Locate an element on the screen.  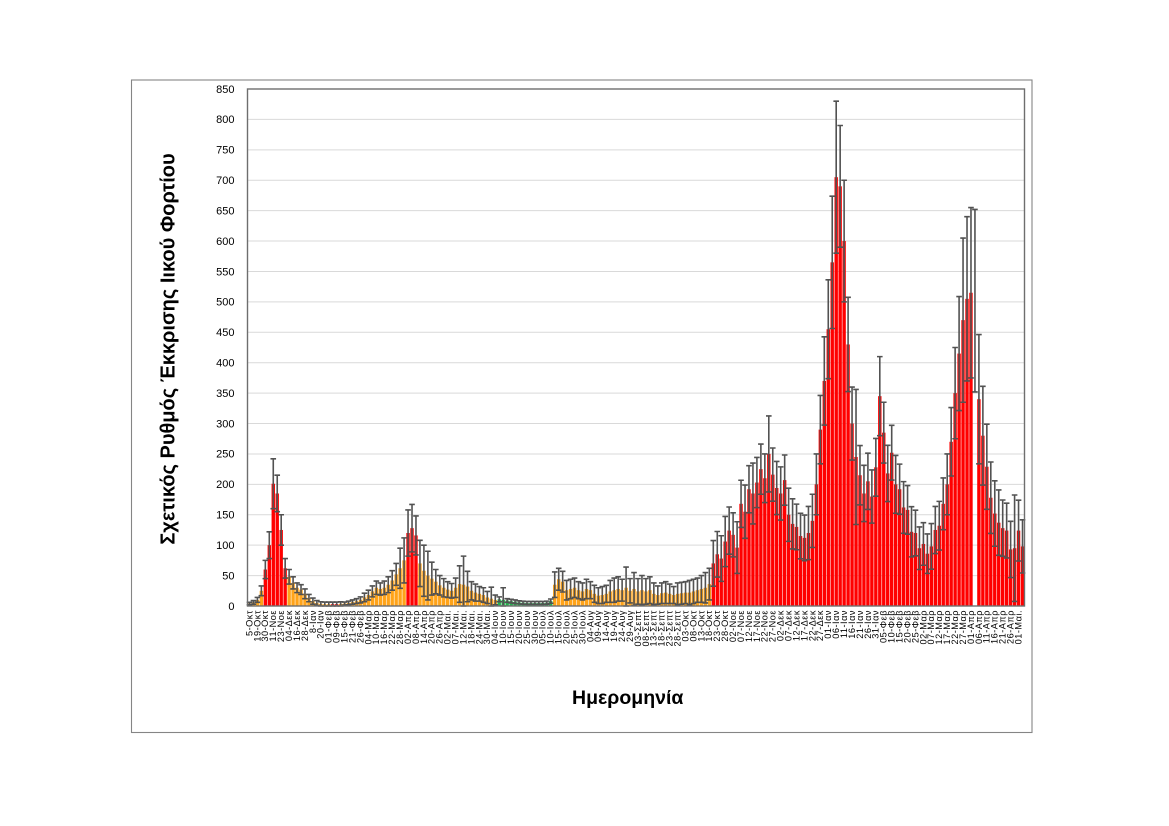
svg-text: 07-Νοε is located at coordinates (741, 626).